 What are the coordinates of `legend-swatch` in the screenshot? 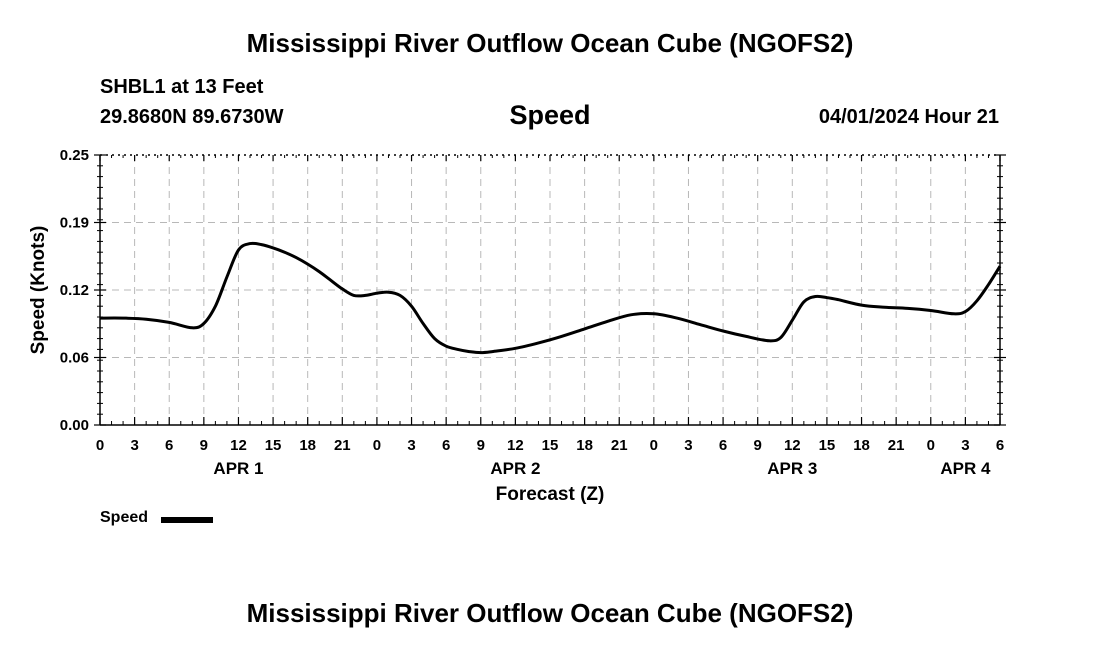 It's located at (187, 520).